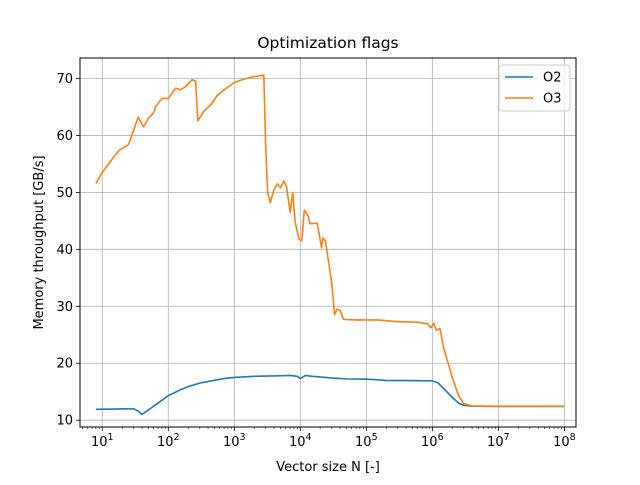  What do you see at coordinates (327, 43) in the screenshot?
I see `chart-title: Optimization flags` at bounding box center [327, 43].